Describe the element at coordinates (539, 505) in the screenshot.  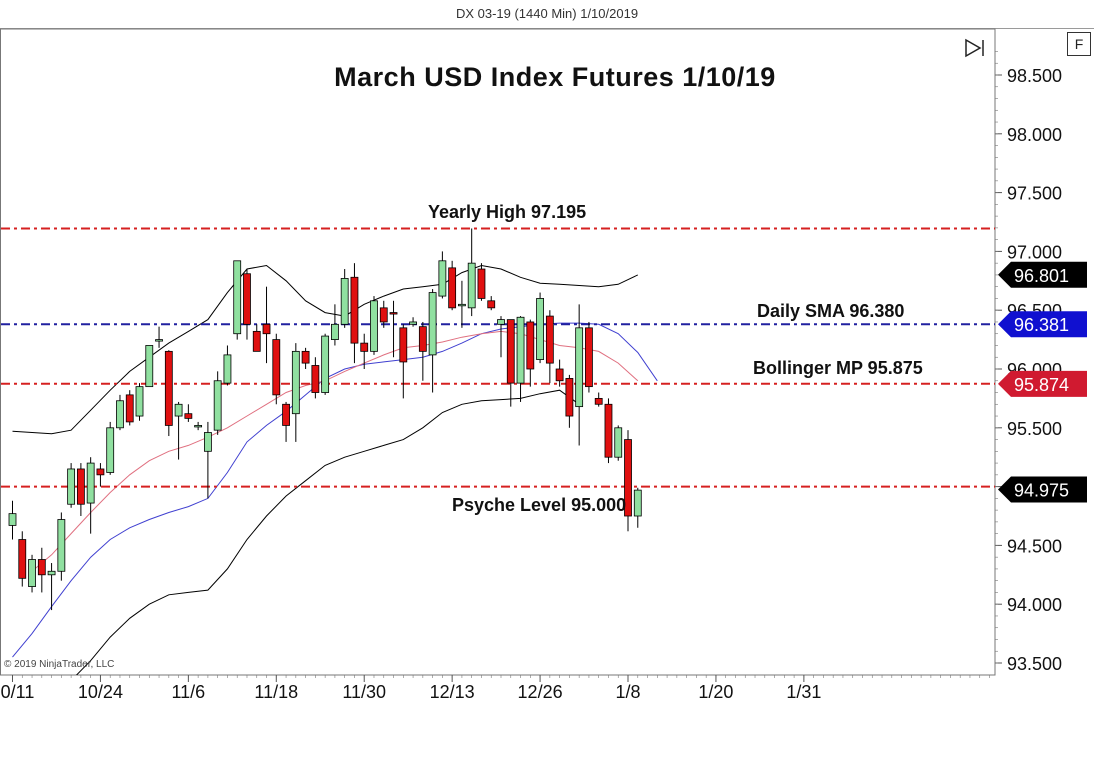
I see `psyche-level-label: Psyche Level 95.000` at that location.